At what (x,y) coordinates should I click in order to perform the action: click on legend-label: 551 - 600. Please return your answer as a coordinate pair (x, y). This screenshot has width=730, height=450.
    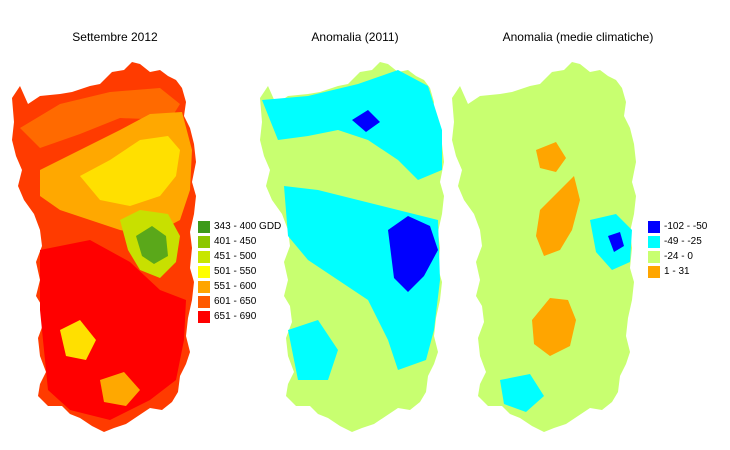
    Looking at the image, I should click on (235, 286).